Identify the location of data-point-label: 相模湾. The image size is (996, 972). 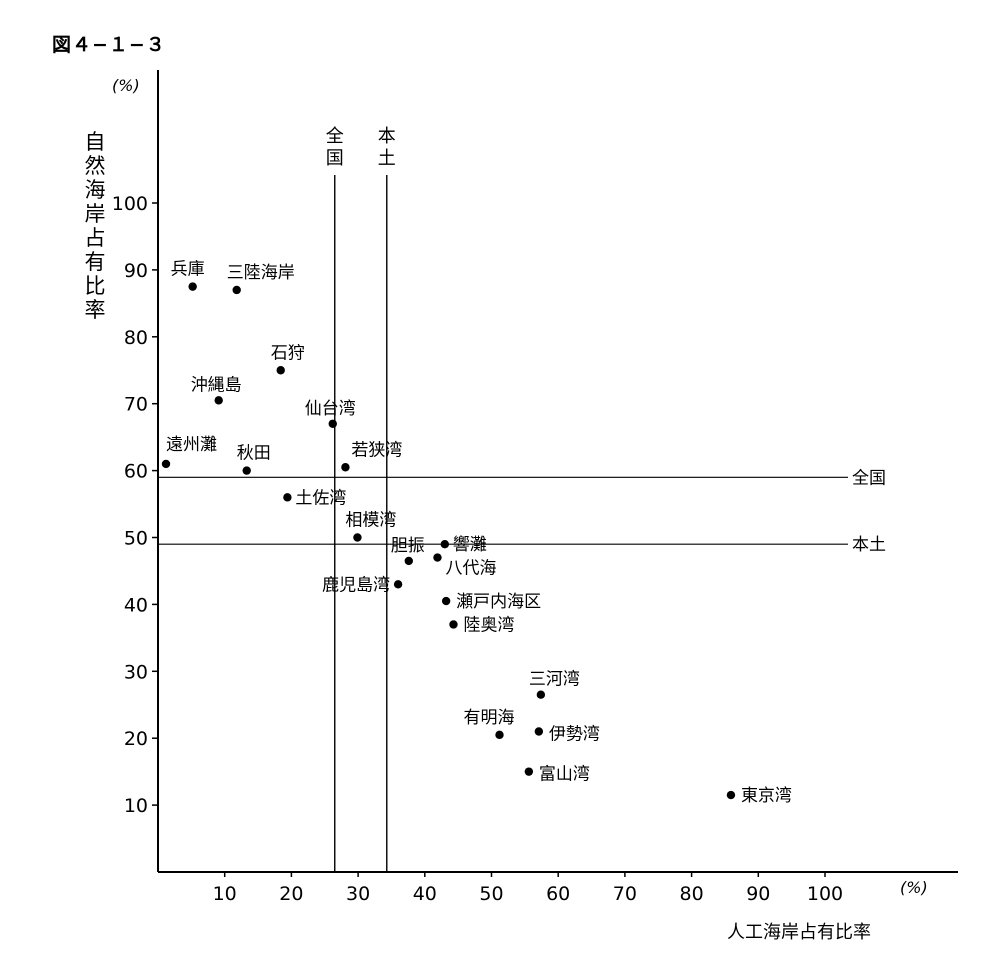
(370, 521).